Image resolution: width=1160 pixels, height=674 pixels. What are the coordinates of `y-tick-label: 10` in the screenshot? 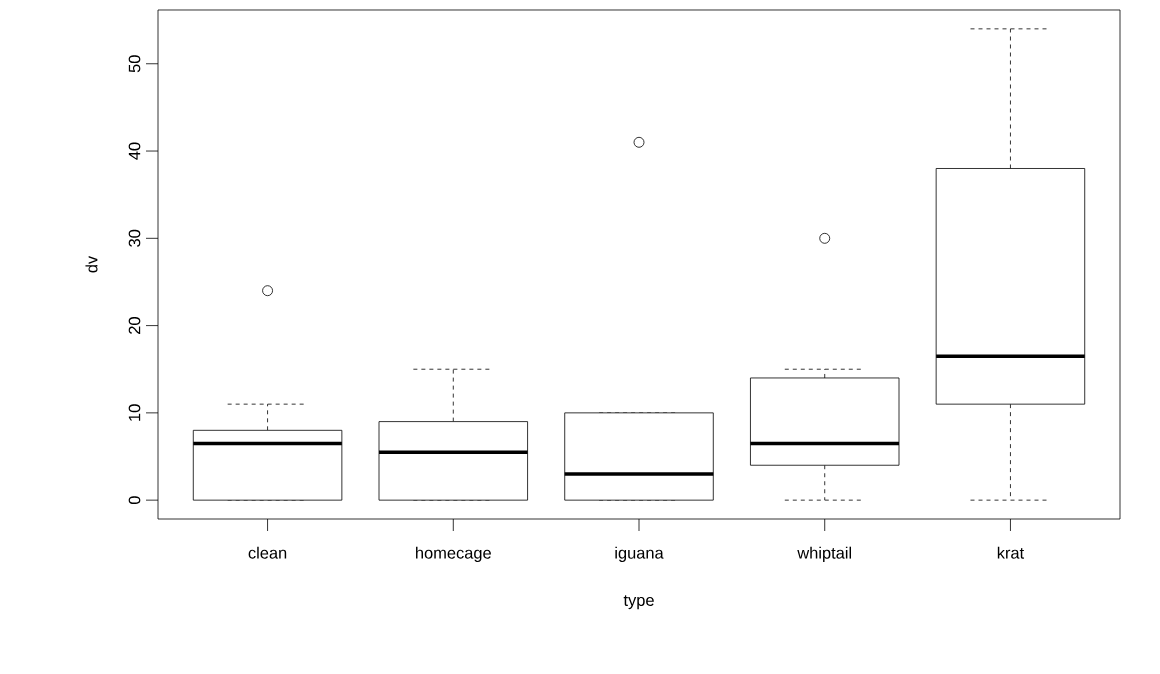 It's located at (134, 412).